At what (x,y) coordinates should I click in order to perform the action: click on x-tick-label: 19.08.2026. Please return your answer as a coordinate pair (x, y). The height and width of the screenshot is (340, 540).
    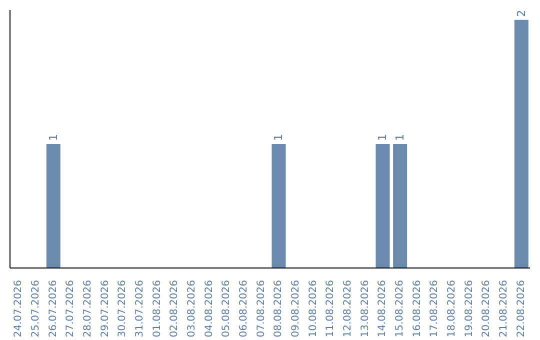
    Looking at the image, I should click on (469, 309).